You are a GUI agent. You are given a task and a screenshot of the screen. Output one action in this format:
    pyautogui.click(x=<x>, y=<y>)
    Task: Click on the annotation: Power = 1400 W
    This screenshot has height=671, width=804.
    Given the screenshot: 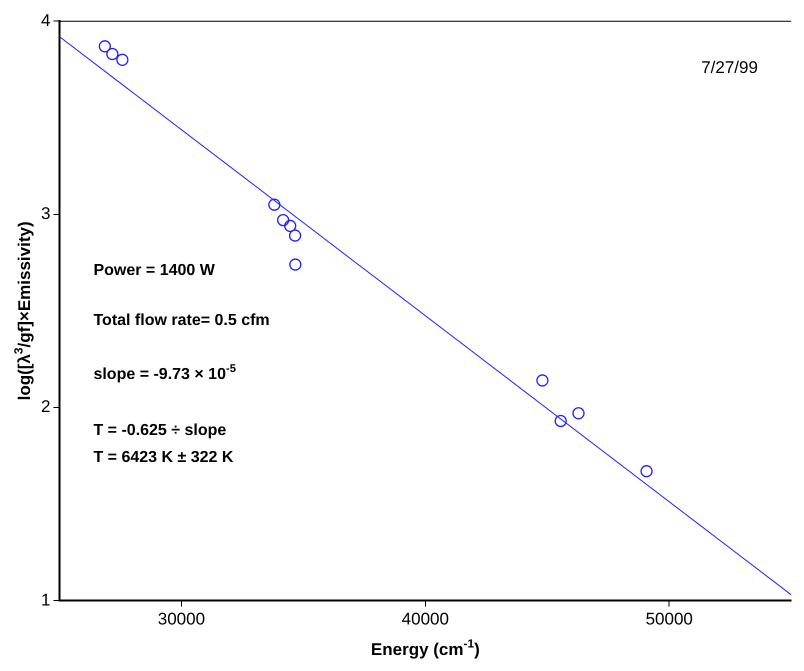 What is the action you would take?
    pyautogui.click(x=154, y=271)
    